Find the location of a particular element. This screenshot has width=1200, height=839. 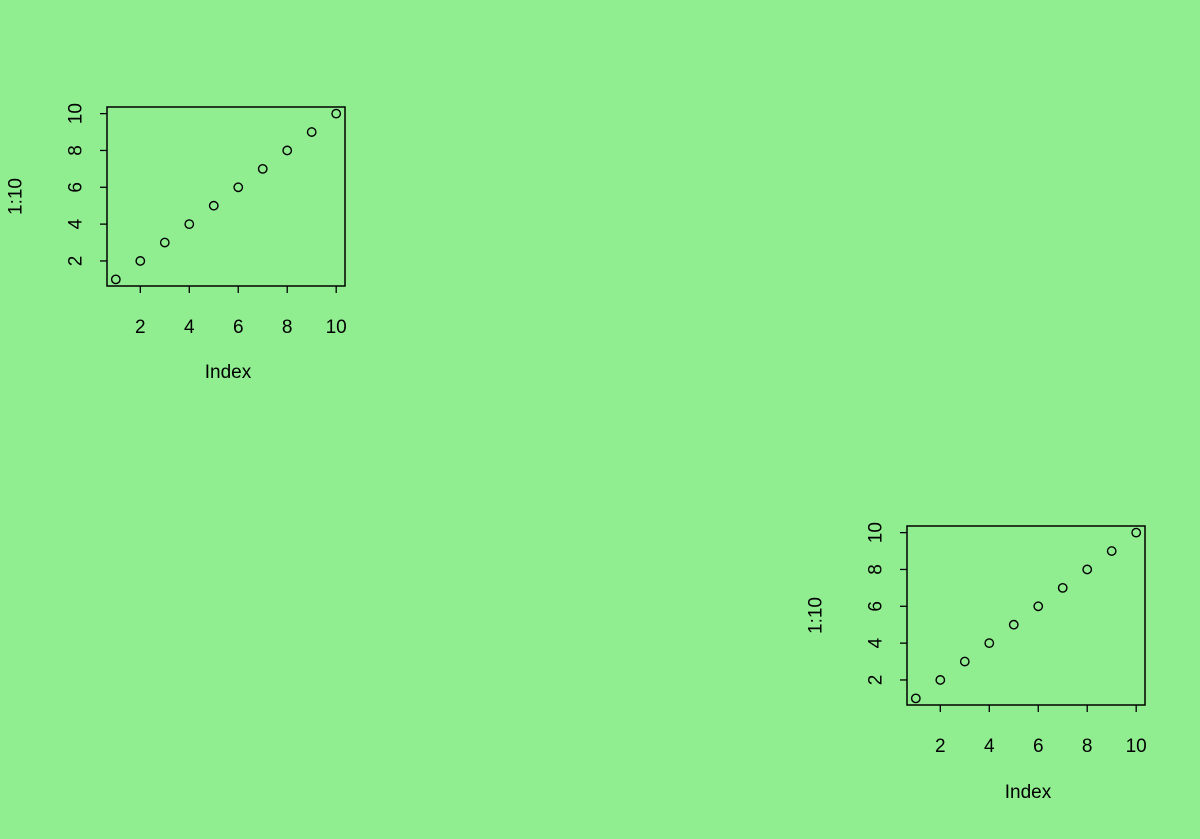

scatter-chart-2: 2 4 6 8 10 2 4 6 8 10 Index 1:10 is located at coordinates (976, 662).